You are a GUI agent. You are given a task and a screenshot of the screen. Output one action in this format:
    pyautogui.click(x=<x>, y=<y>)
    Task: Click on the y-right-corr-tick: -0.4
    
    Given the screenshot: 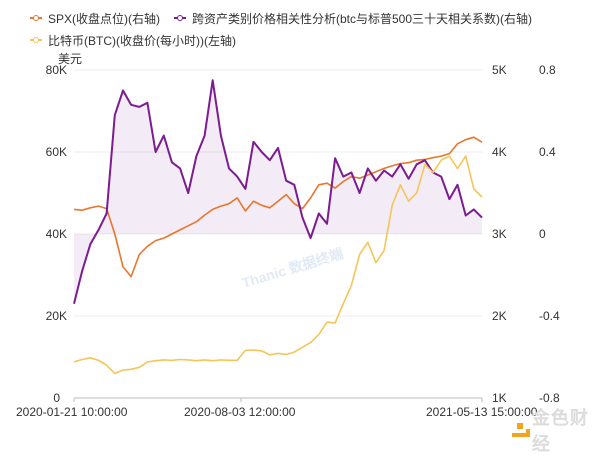 What is the action you would take?
    pyautogui.click(x=549, y=316)
    